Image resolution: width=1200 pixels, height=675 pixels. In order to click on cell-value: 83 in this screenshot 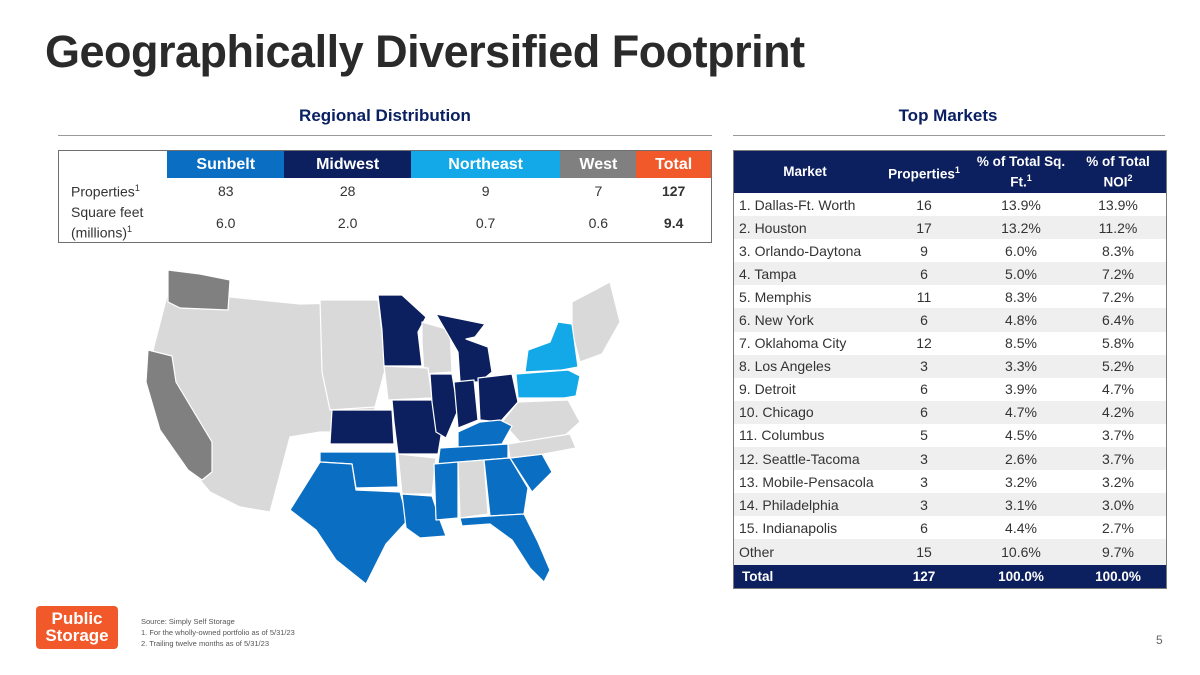, I will do `click(225, 191)`.